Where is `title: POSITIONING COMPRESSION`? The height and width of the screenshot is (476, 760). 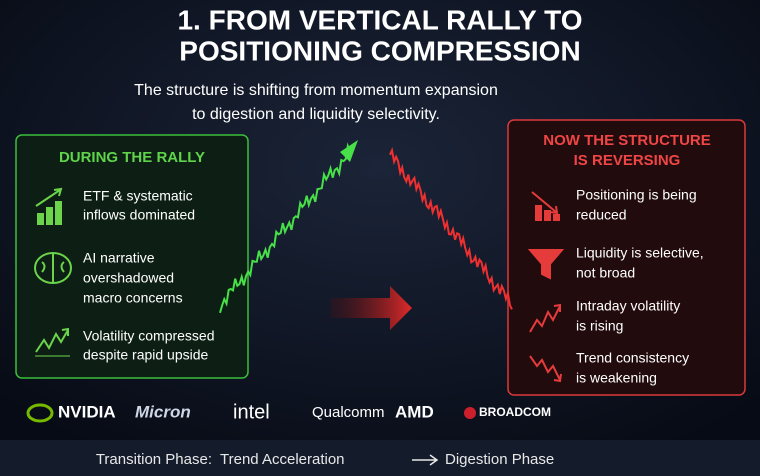 title: POSITIONING COMPRESSION is located at coordinates (379, 50).